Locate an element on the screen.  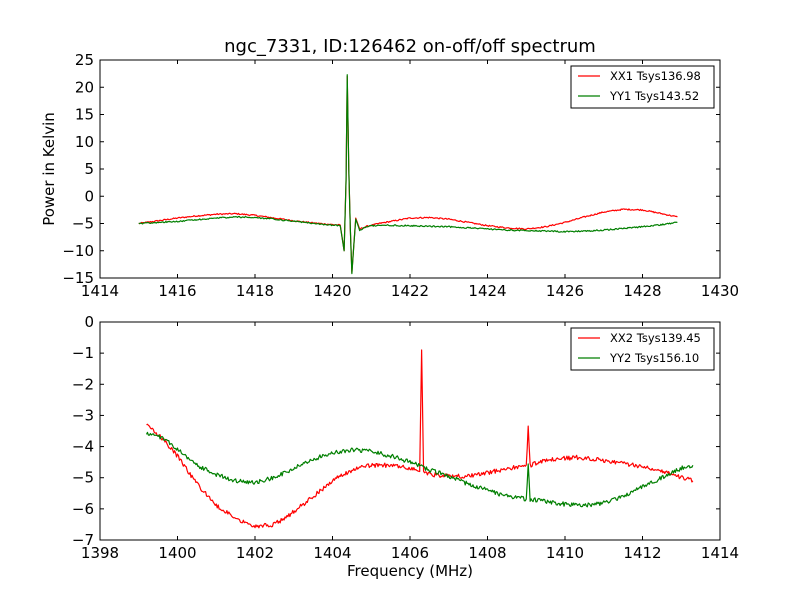
top-x-tick-label: 1418 is located at coordinates (255, 291).